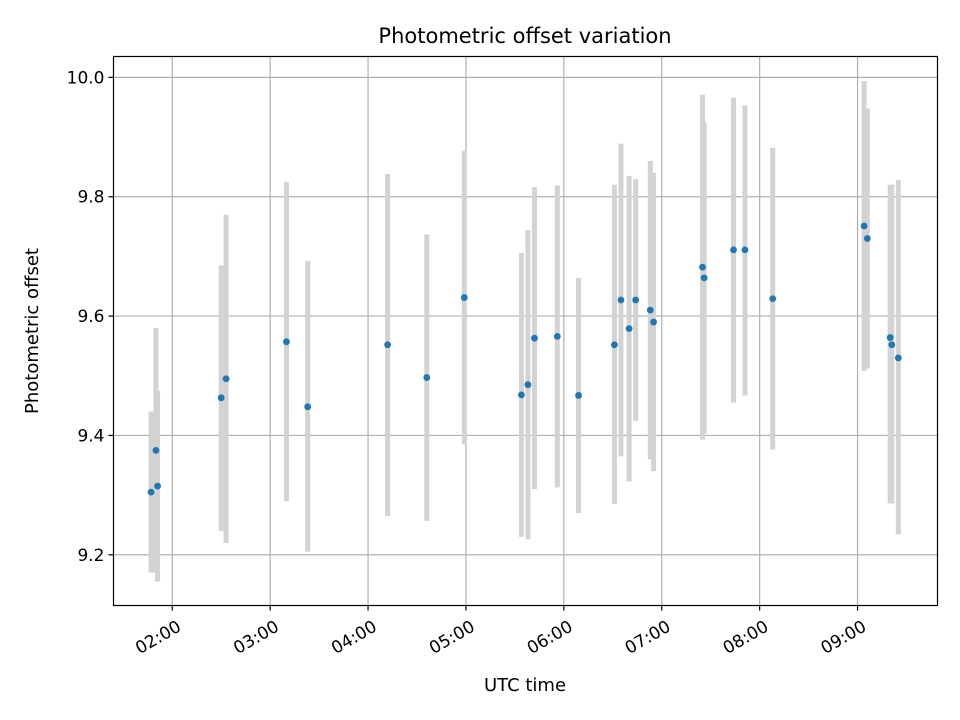 The width and height of the screenshot is (960, 720). What do you see at coordinates (158, 638) in the screenshot?
I see `x-tick-label: 02:00` at bounding box center [158, 638].